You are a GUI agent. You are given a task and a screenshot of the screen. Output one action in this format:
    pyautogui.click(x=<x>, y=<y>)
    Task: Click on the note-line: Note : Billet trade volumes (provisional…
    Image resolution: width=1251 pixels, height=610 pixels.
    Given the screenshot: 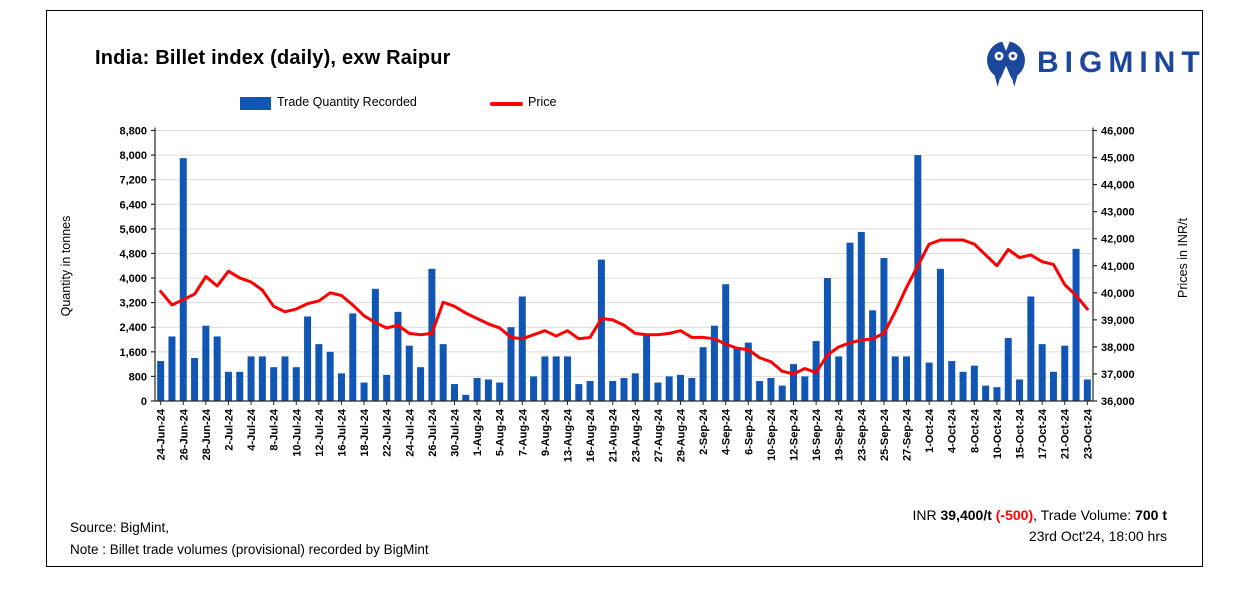 What is the action you would take?
    pyautogui.click(x=249, y=549)
    